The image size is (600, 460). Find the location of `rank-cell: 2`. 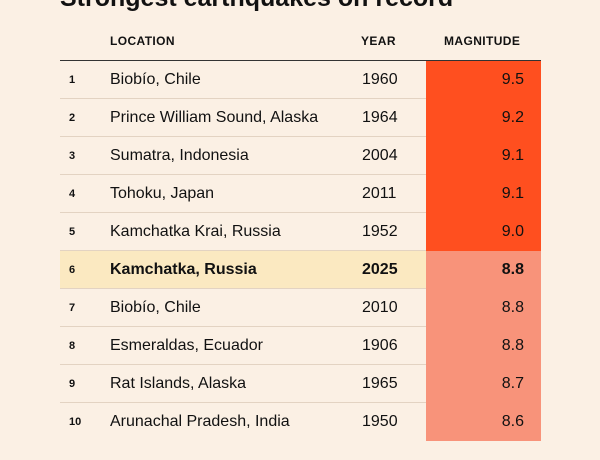

rank-cell: 2 is located at coordinates (72, 118).